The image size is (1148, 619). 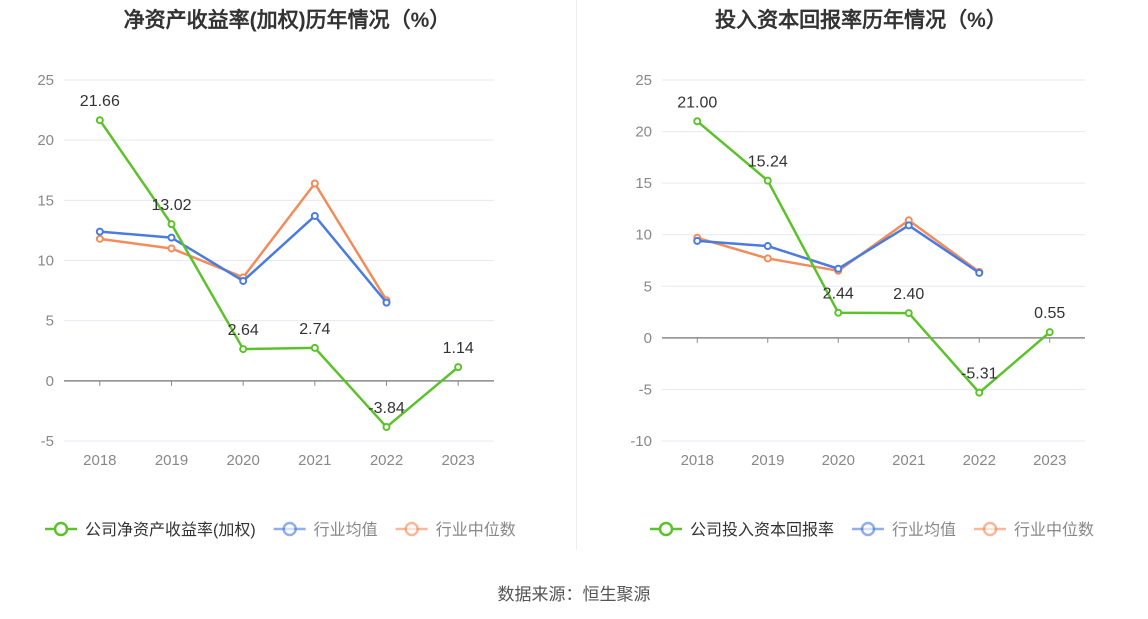 What do you see at coordinates (100, 101) in the screenshot?
I see `data-label: 21.66` at bounding box center [100, 101].